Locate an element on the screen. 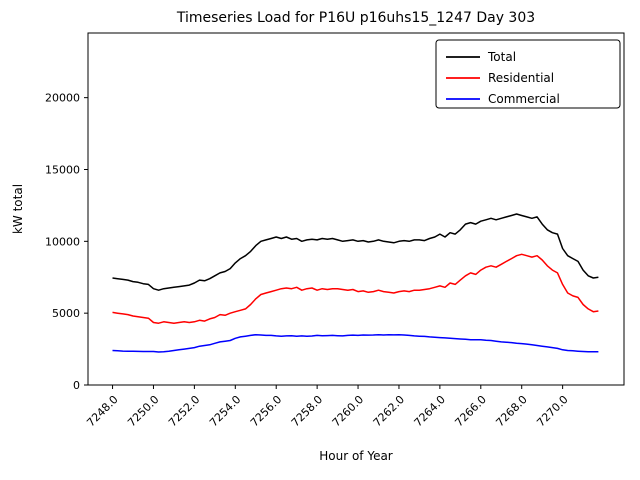 This screenshot has height=480, width=640. x-tick-label: 7270.0 is located at coordinates (552, 411).